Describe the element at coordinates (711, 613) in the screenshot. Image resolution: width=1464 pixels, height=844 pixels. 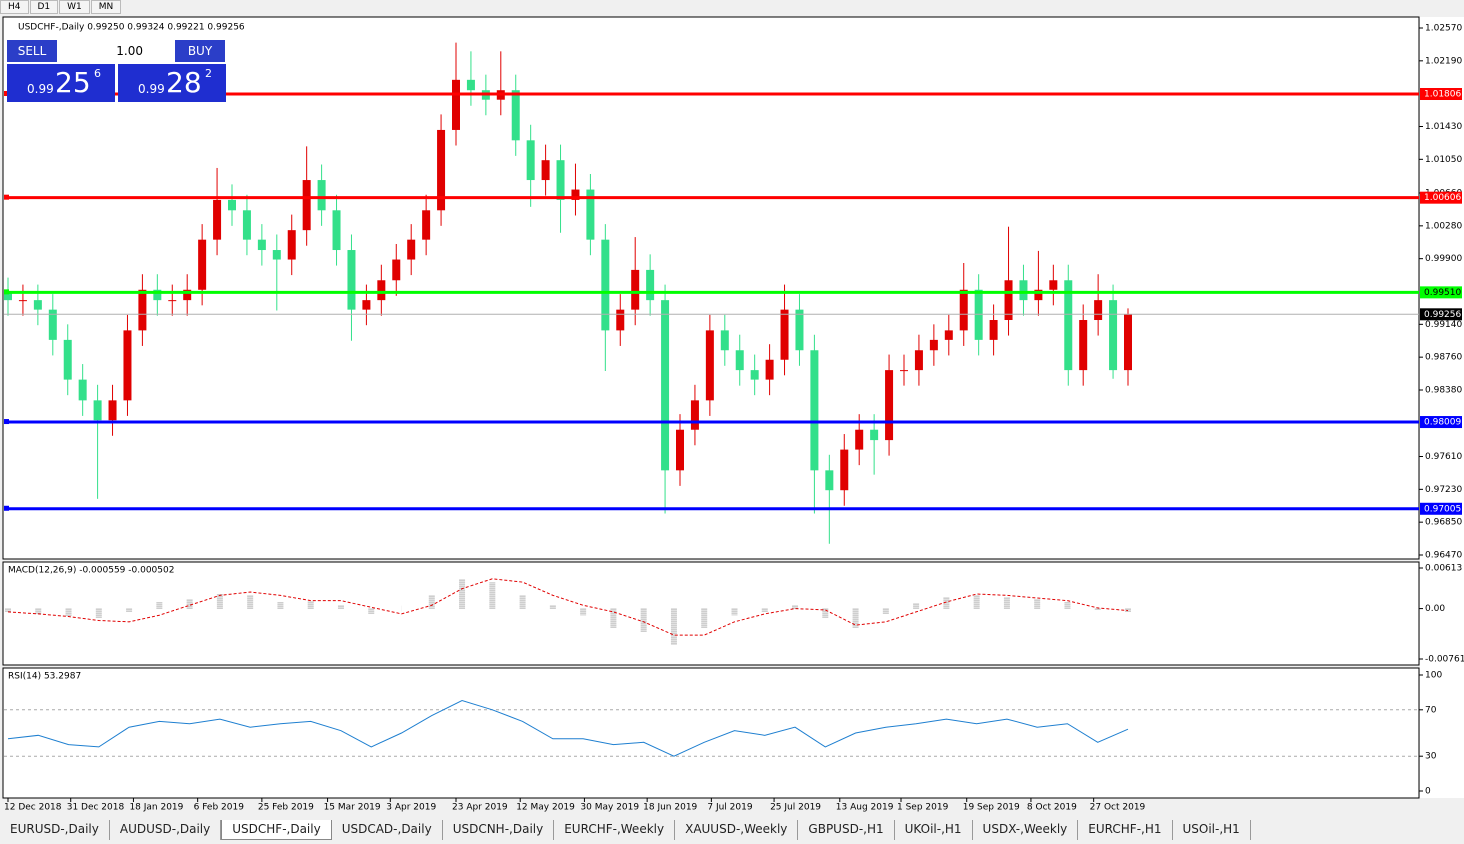
I see `macd-pane` at that location.